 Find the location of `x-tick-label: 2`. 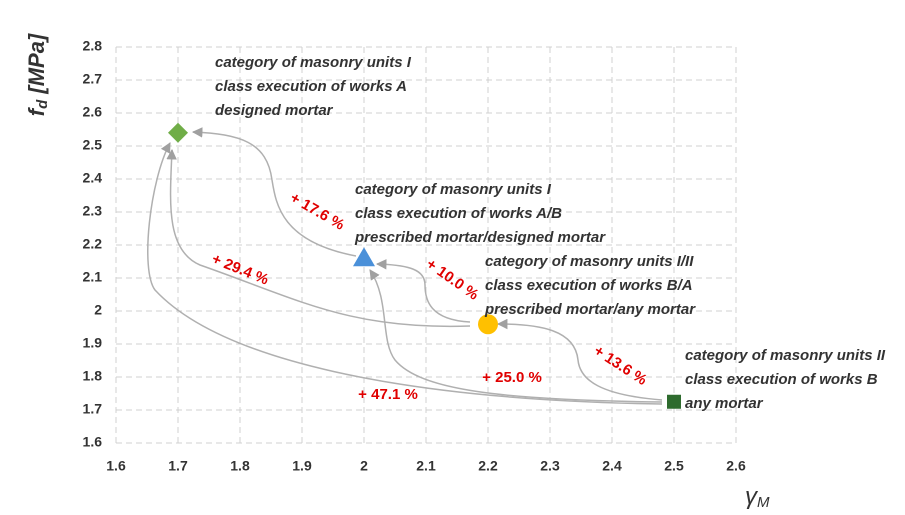

x-tick-label: 2 is located at coordinates (364, 466).